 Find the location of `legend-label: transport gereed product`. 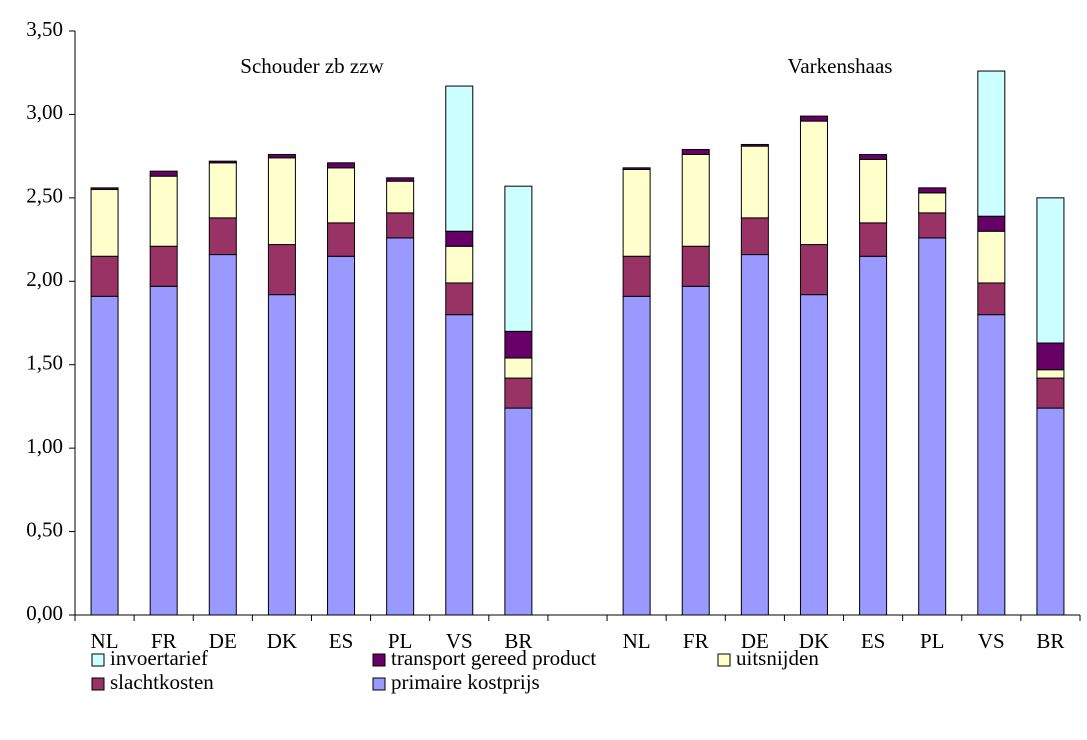

legend-label: transport gereed product is located at coordinates (493, 658).